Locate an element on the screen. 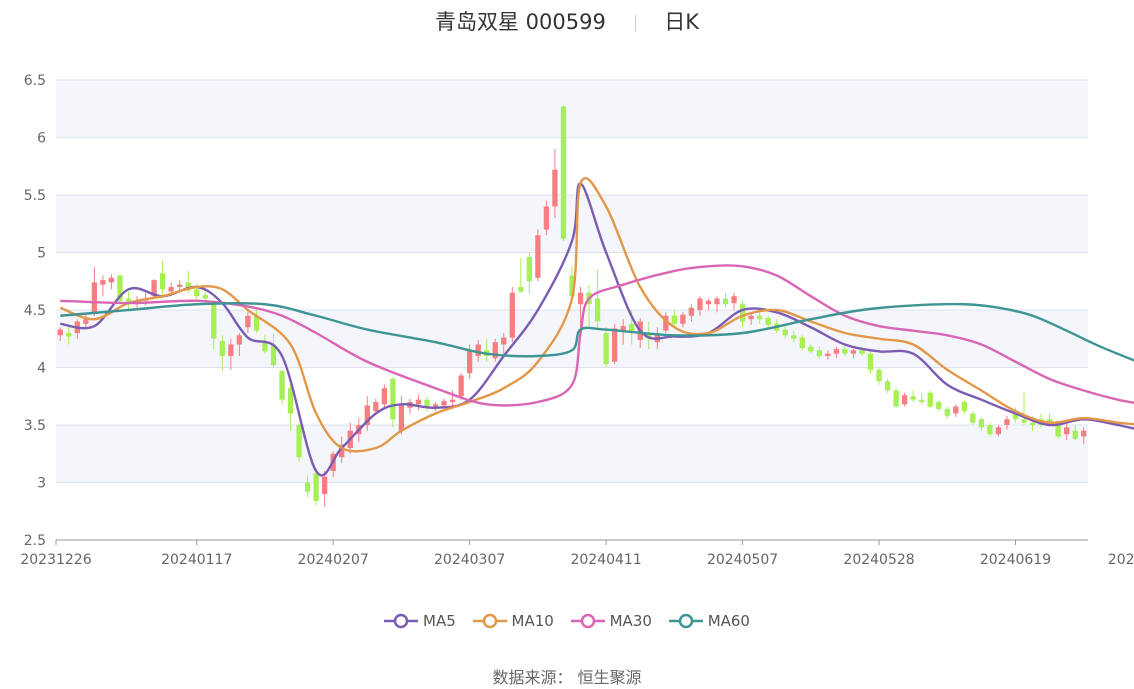 The width and height of the screenshot is (1134, 689). x-tick-label: 20240207 is located at coordinates (333, 560).